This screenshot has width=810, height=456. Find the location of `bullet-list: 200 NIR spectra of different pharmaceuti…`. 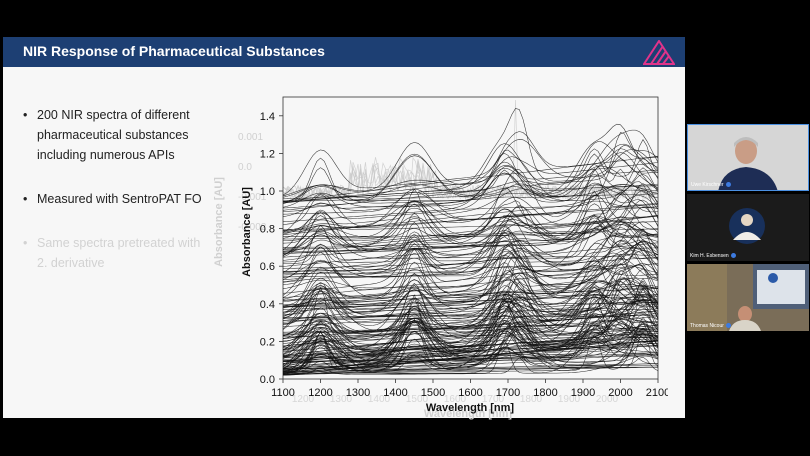

bullet-list: 200 NIR spectra of different pharmaceuti… is located at coordinates (118, 201).